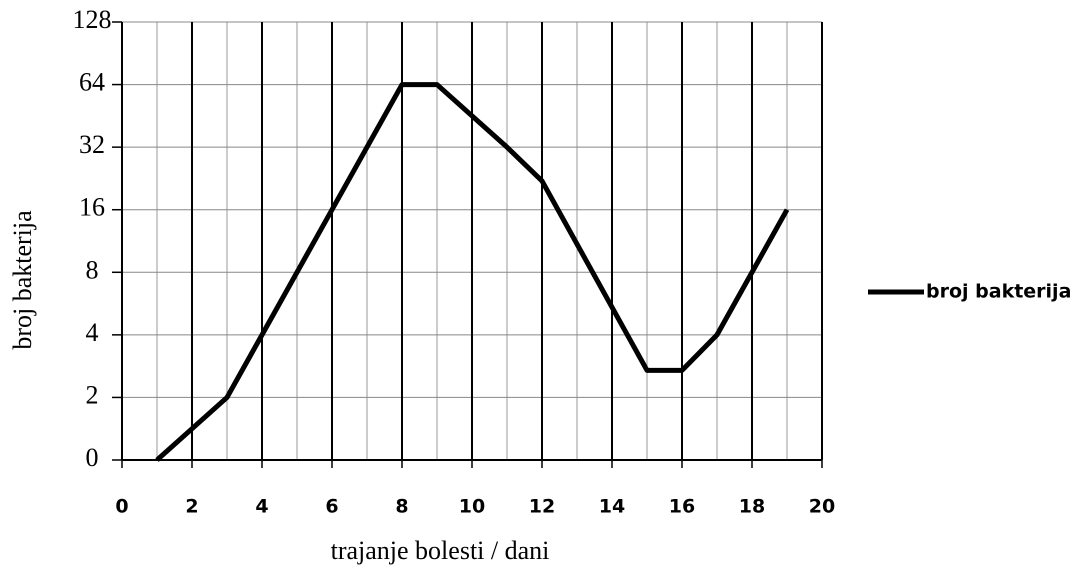 The height and width of the screenshot is (577, 1085). I want to click on x-tick-label: 4, so click(261, 507).